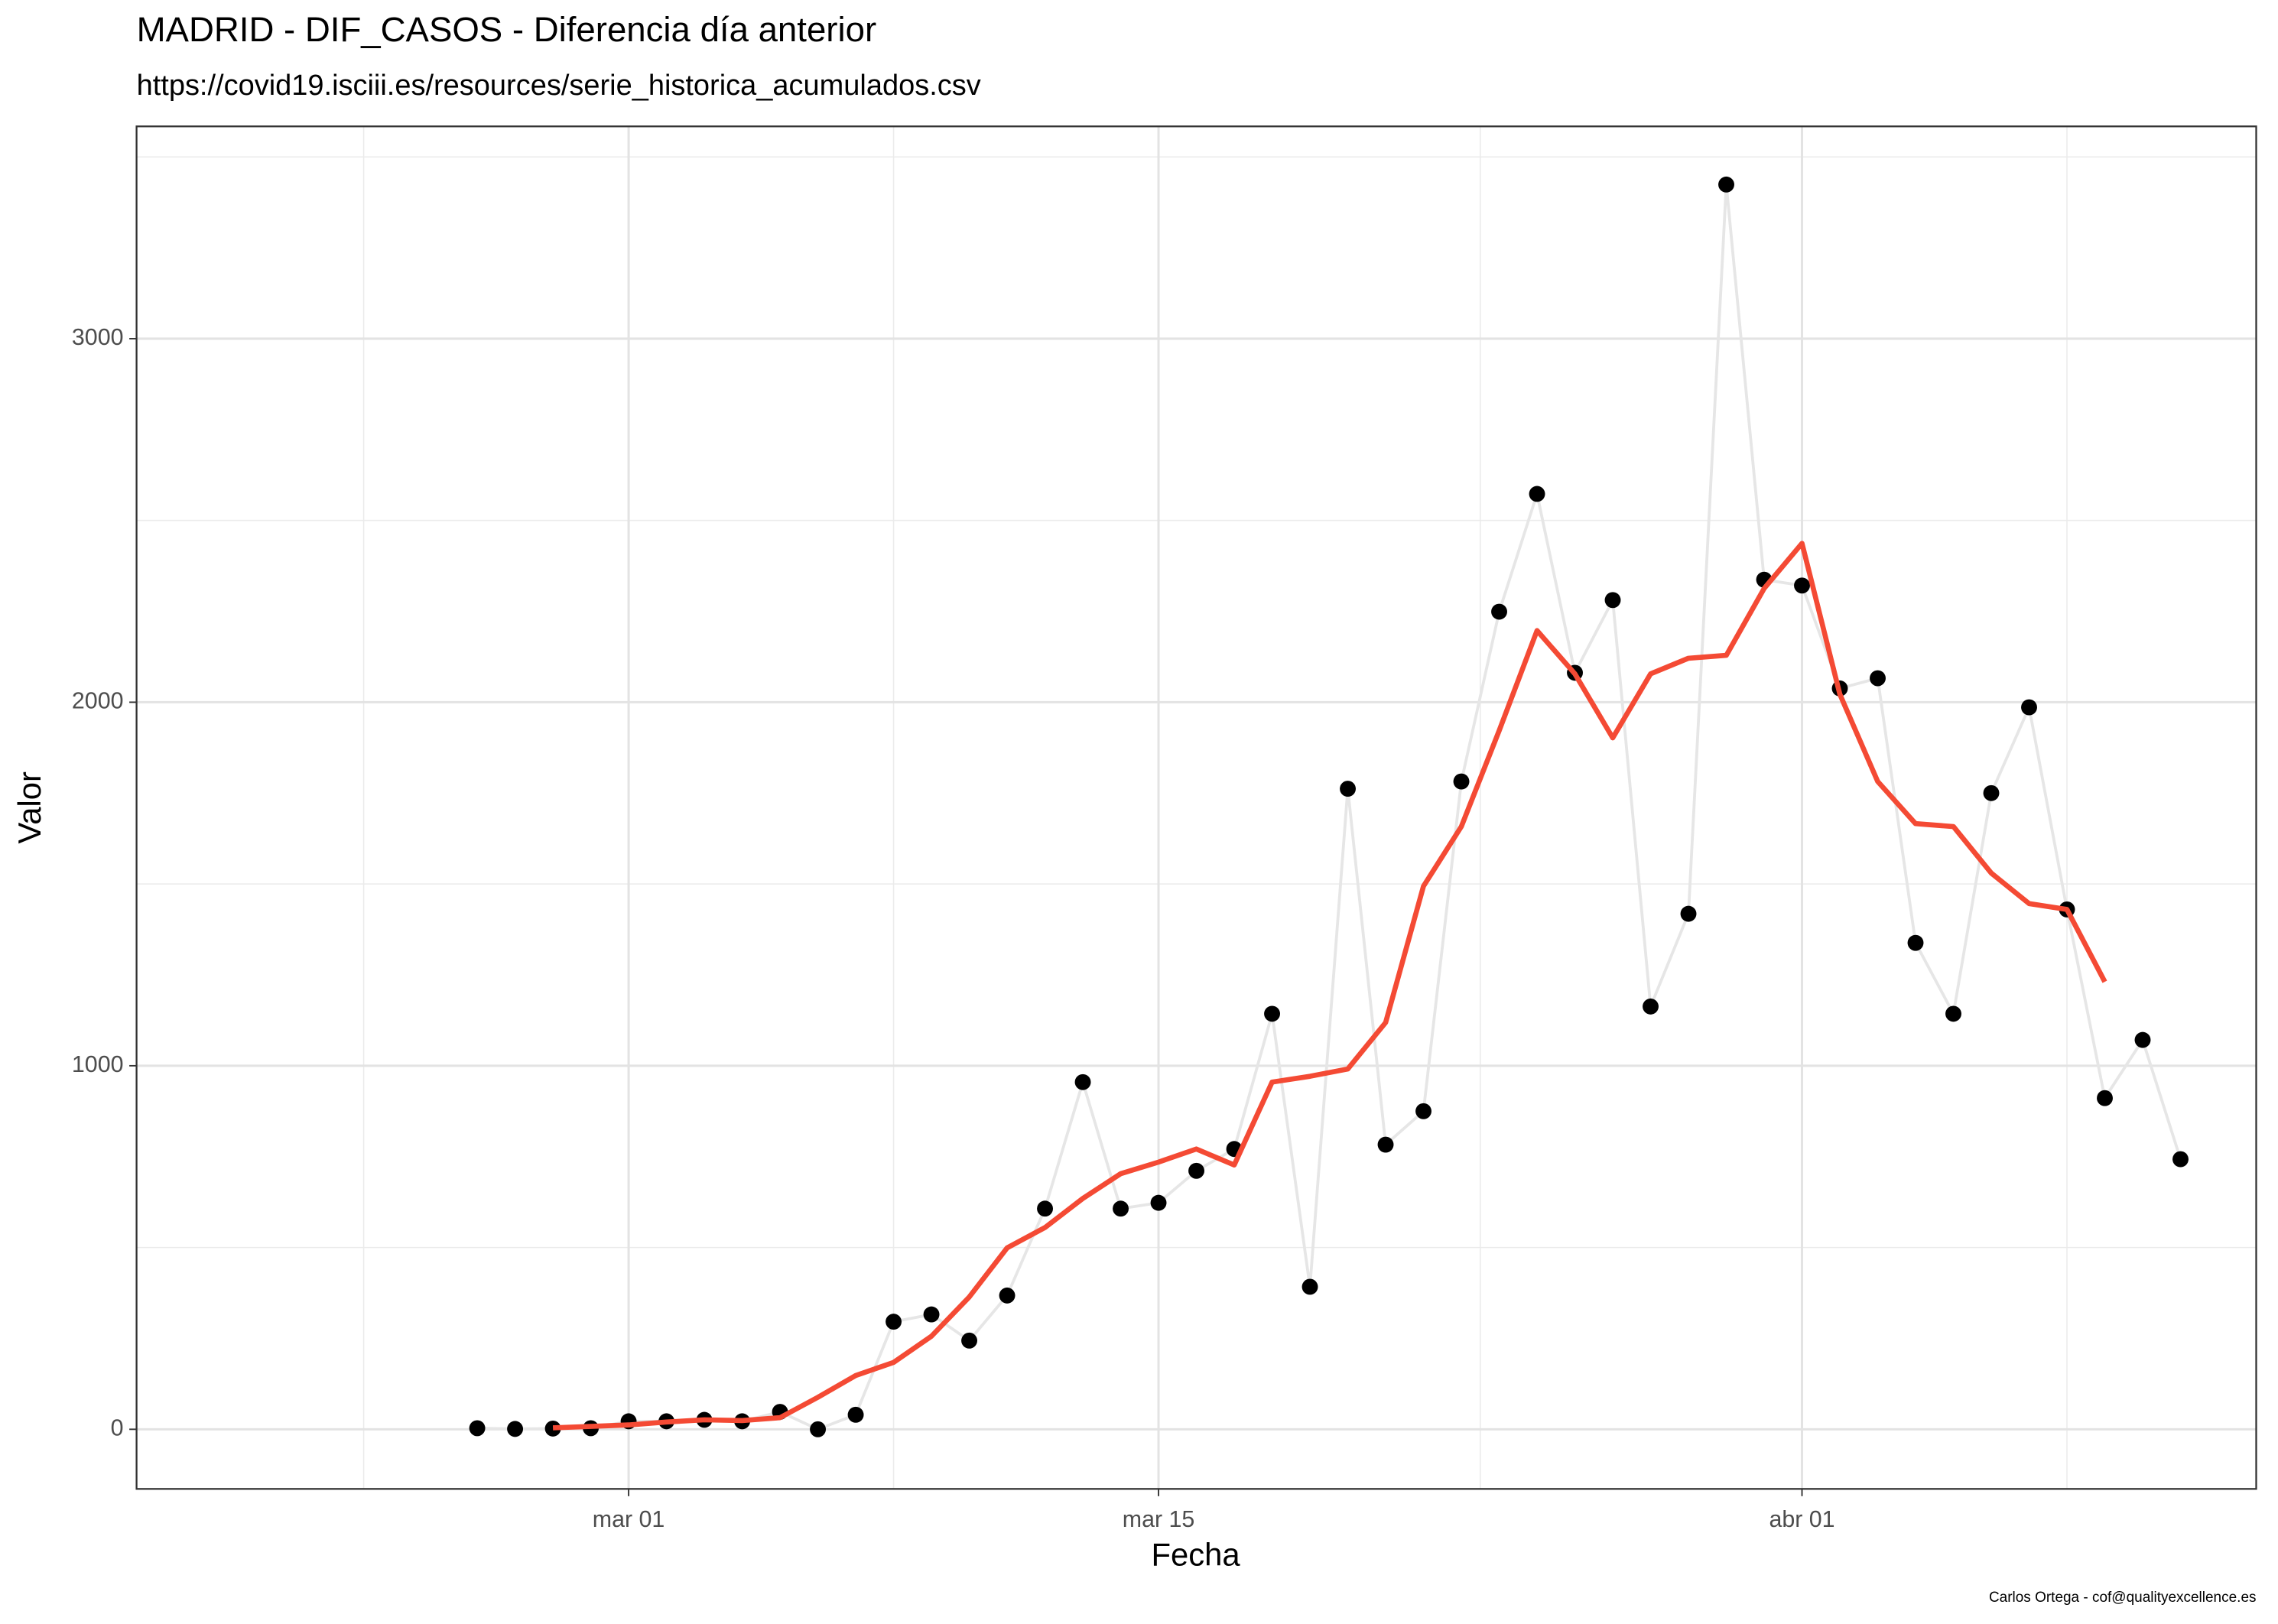 This screenshot has width=2278, height=1624. What do you see at coordinates (29, 807) in the screenshot?
I see `y-axis-label: Valor` at bounding box center [29, 807].